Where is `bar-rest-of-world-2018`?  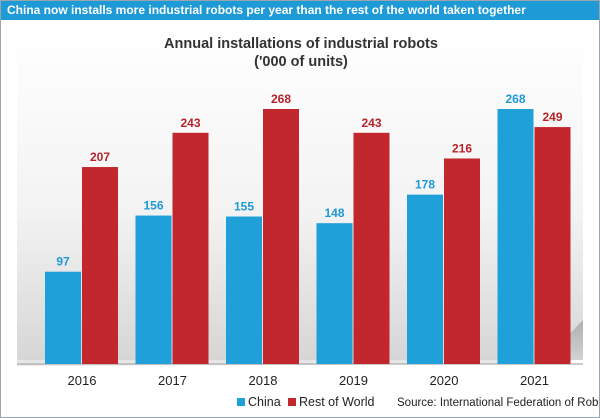
bar-rest-of-world-2018 is located at coordinates (281, 236).